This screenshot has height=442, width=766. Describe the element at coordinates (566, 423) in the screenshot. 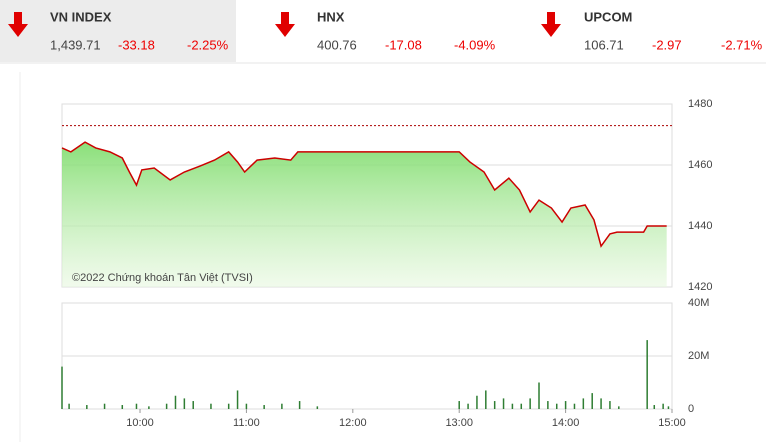

I see `x-tick-label: 14:00` at that location.